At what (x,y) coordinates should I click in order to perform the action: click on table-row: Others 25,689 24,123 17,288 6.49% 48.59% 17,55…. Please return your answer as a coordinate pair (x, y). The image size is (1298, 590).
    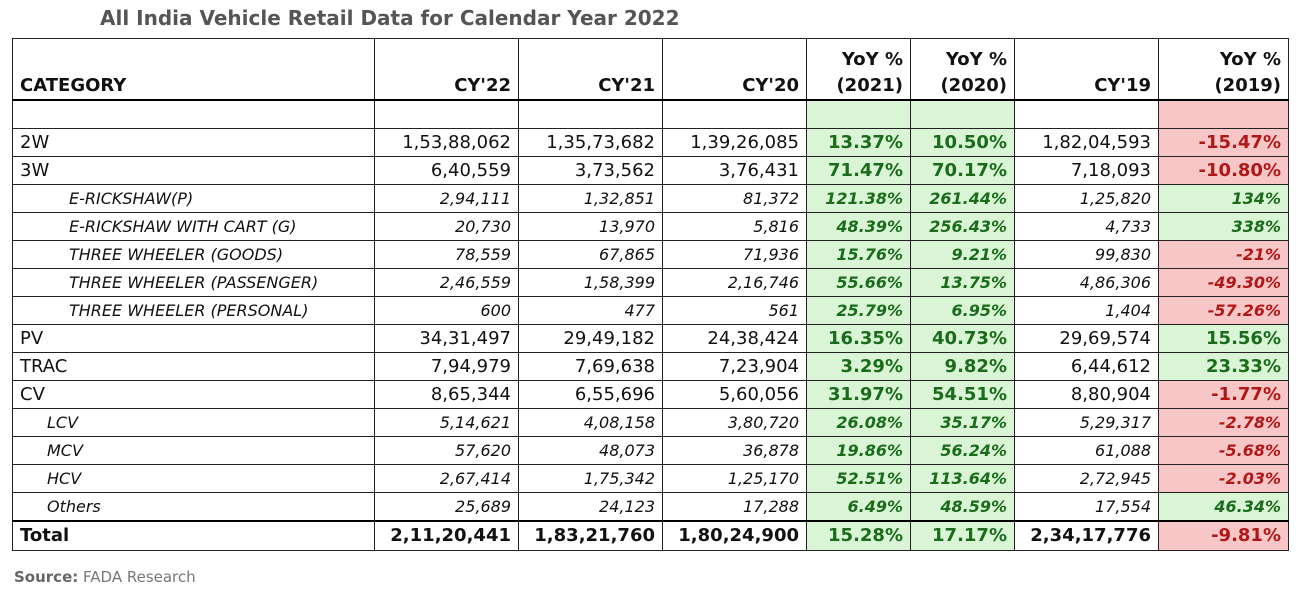
    Looking at the image, I should click on (650, 507).